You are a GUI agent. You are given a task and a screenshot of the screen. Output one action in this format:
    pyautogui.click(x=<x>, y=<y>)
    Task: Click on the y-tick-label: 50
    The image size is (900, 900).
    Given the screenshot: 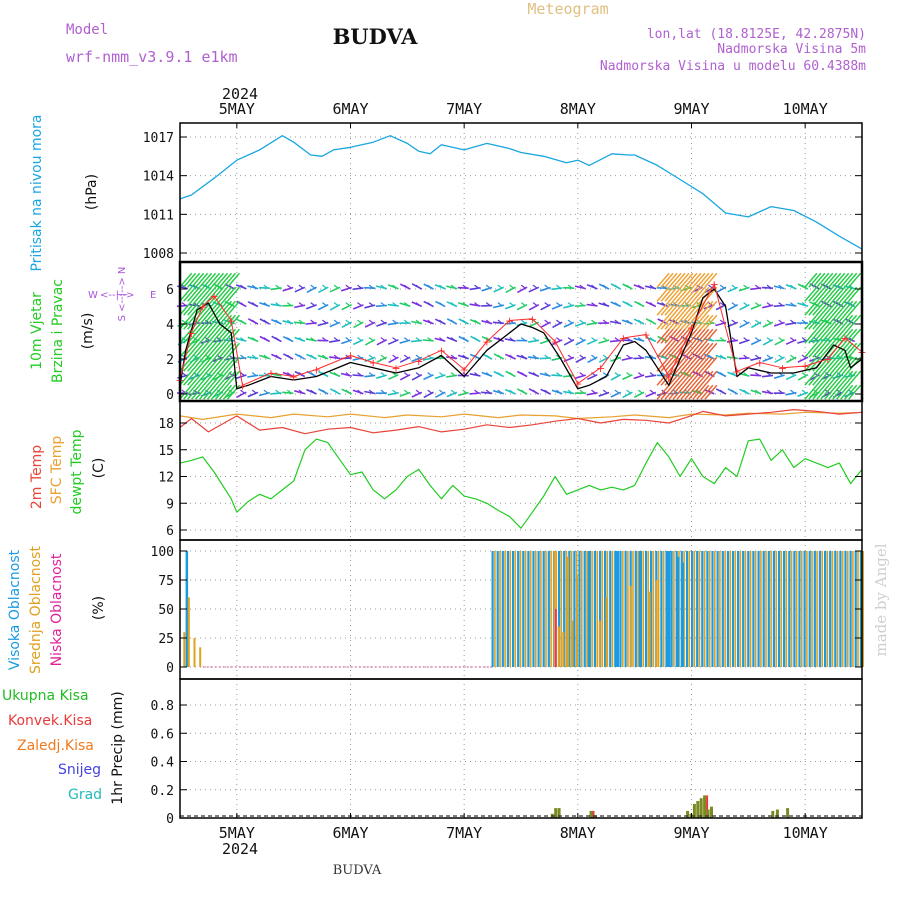 What is the action you would take?
    pyautogui.click(x=166, y=610)
    